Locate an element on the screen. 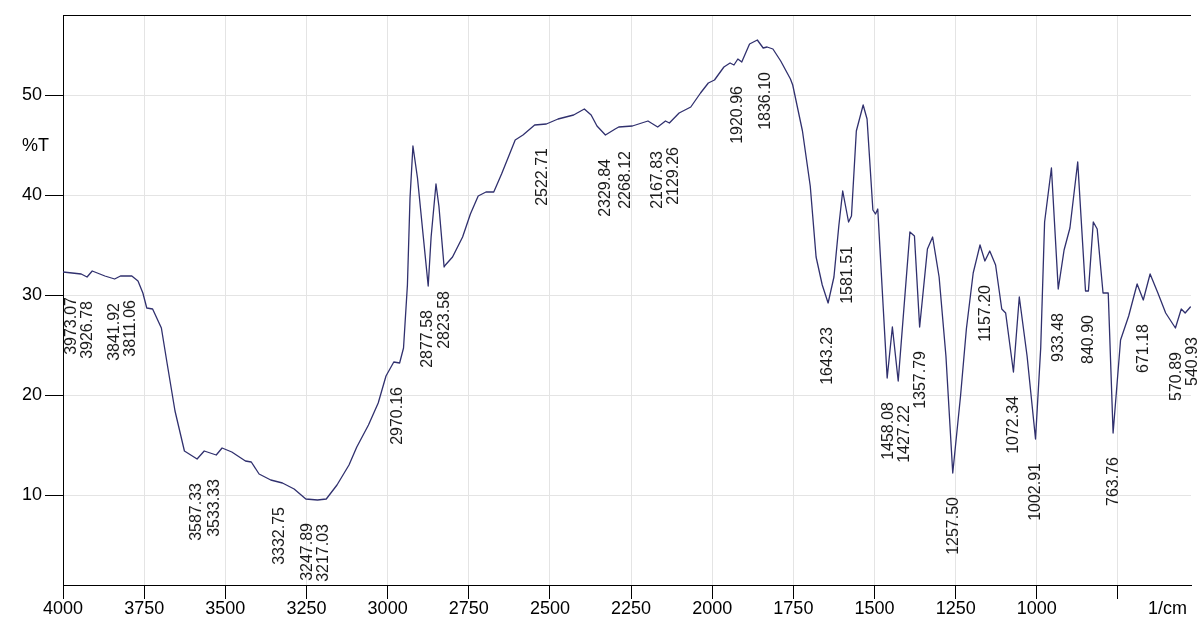 The height and width of the screenshot is (619, 1203). y-axis-title: %T is located at coordinates (36, 145).